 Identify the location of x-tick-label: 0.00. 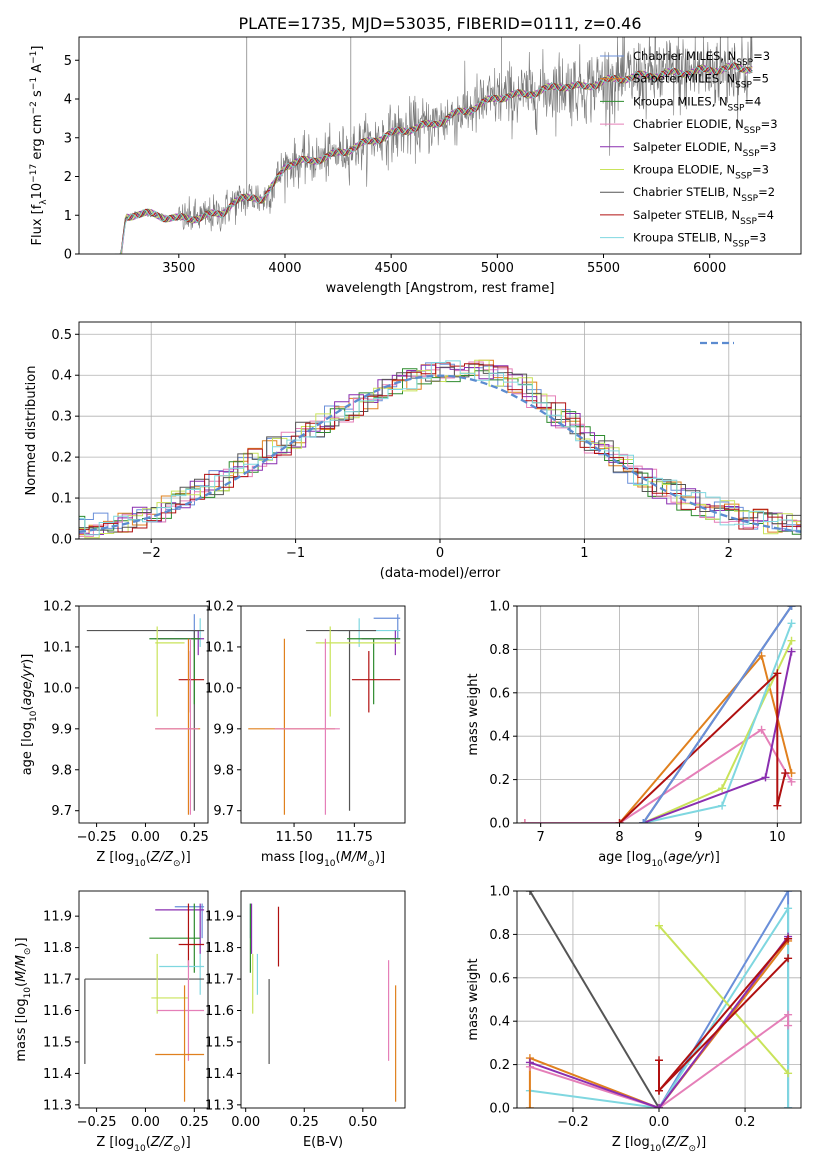
(145, 1122).